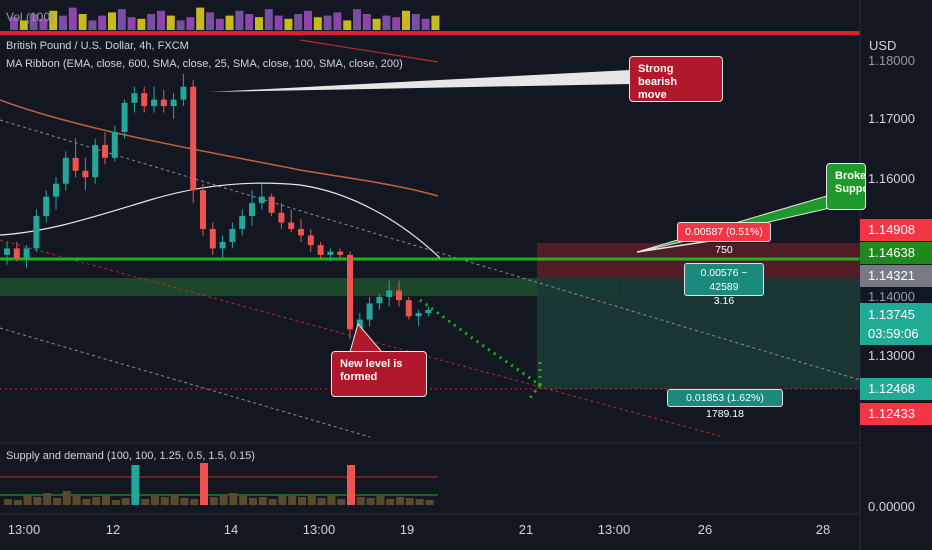  What do you see at coordinates (891, 314) in the screenshot?
I see `last-price: 1.13745` at bounding box center [891, 314].